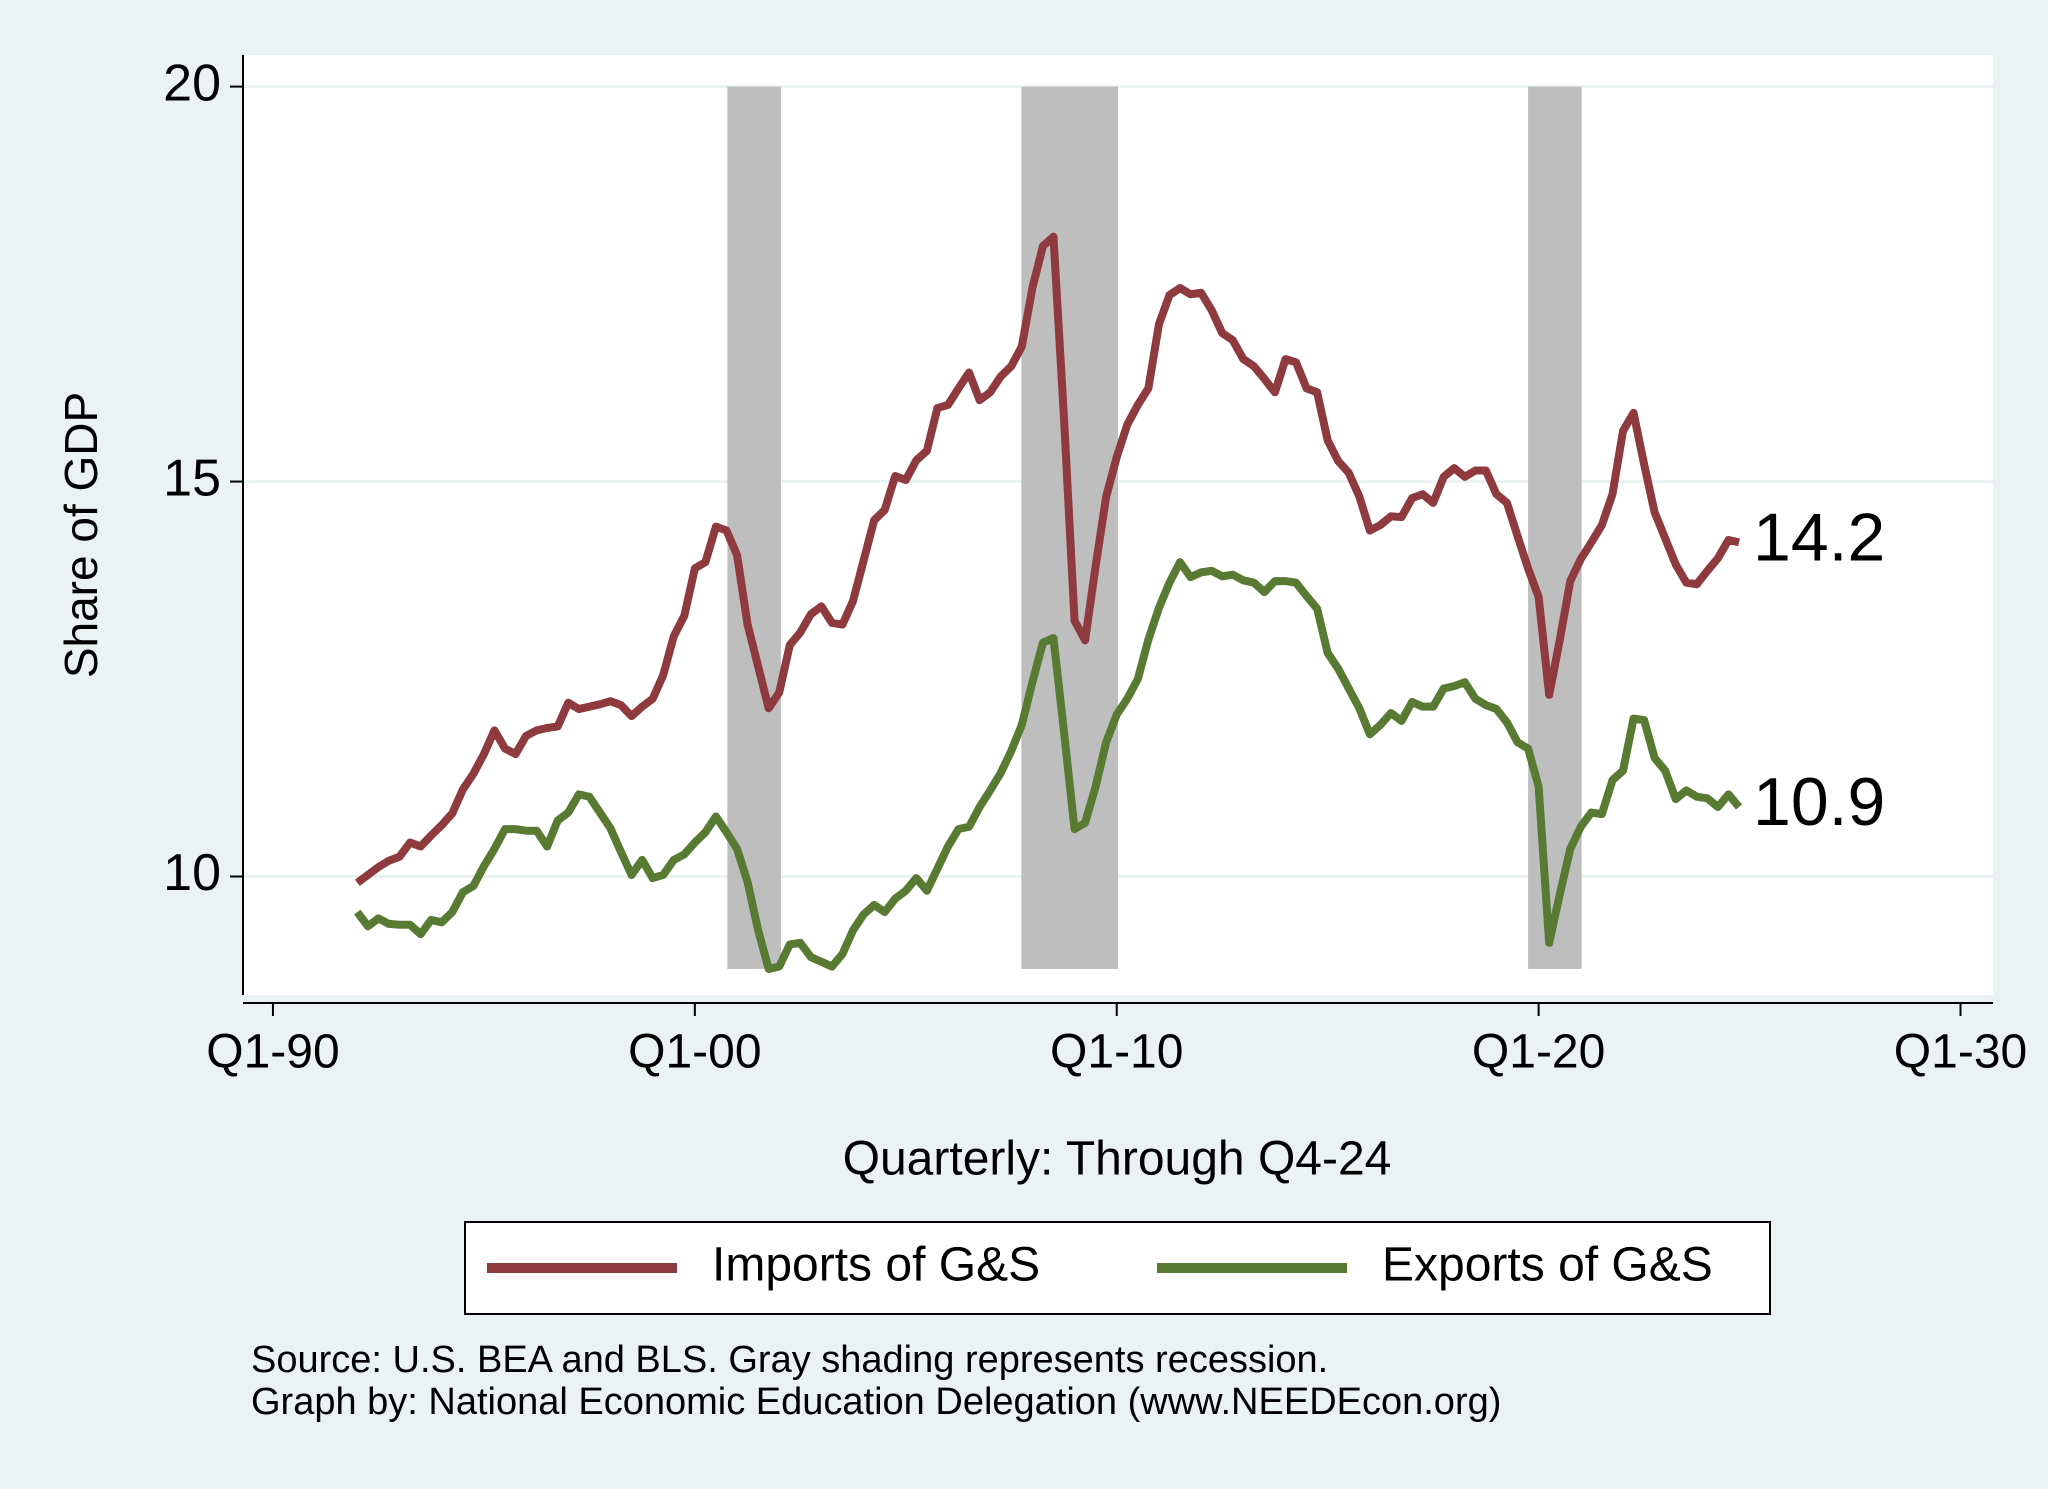  I want to click on end-label: 10.9, so click(1819, 802).